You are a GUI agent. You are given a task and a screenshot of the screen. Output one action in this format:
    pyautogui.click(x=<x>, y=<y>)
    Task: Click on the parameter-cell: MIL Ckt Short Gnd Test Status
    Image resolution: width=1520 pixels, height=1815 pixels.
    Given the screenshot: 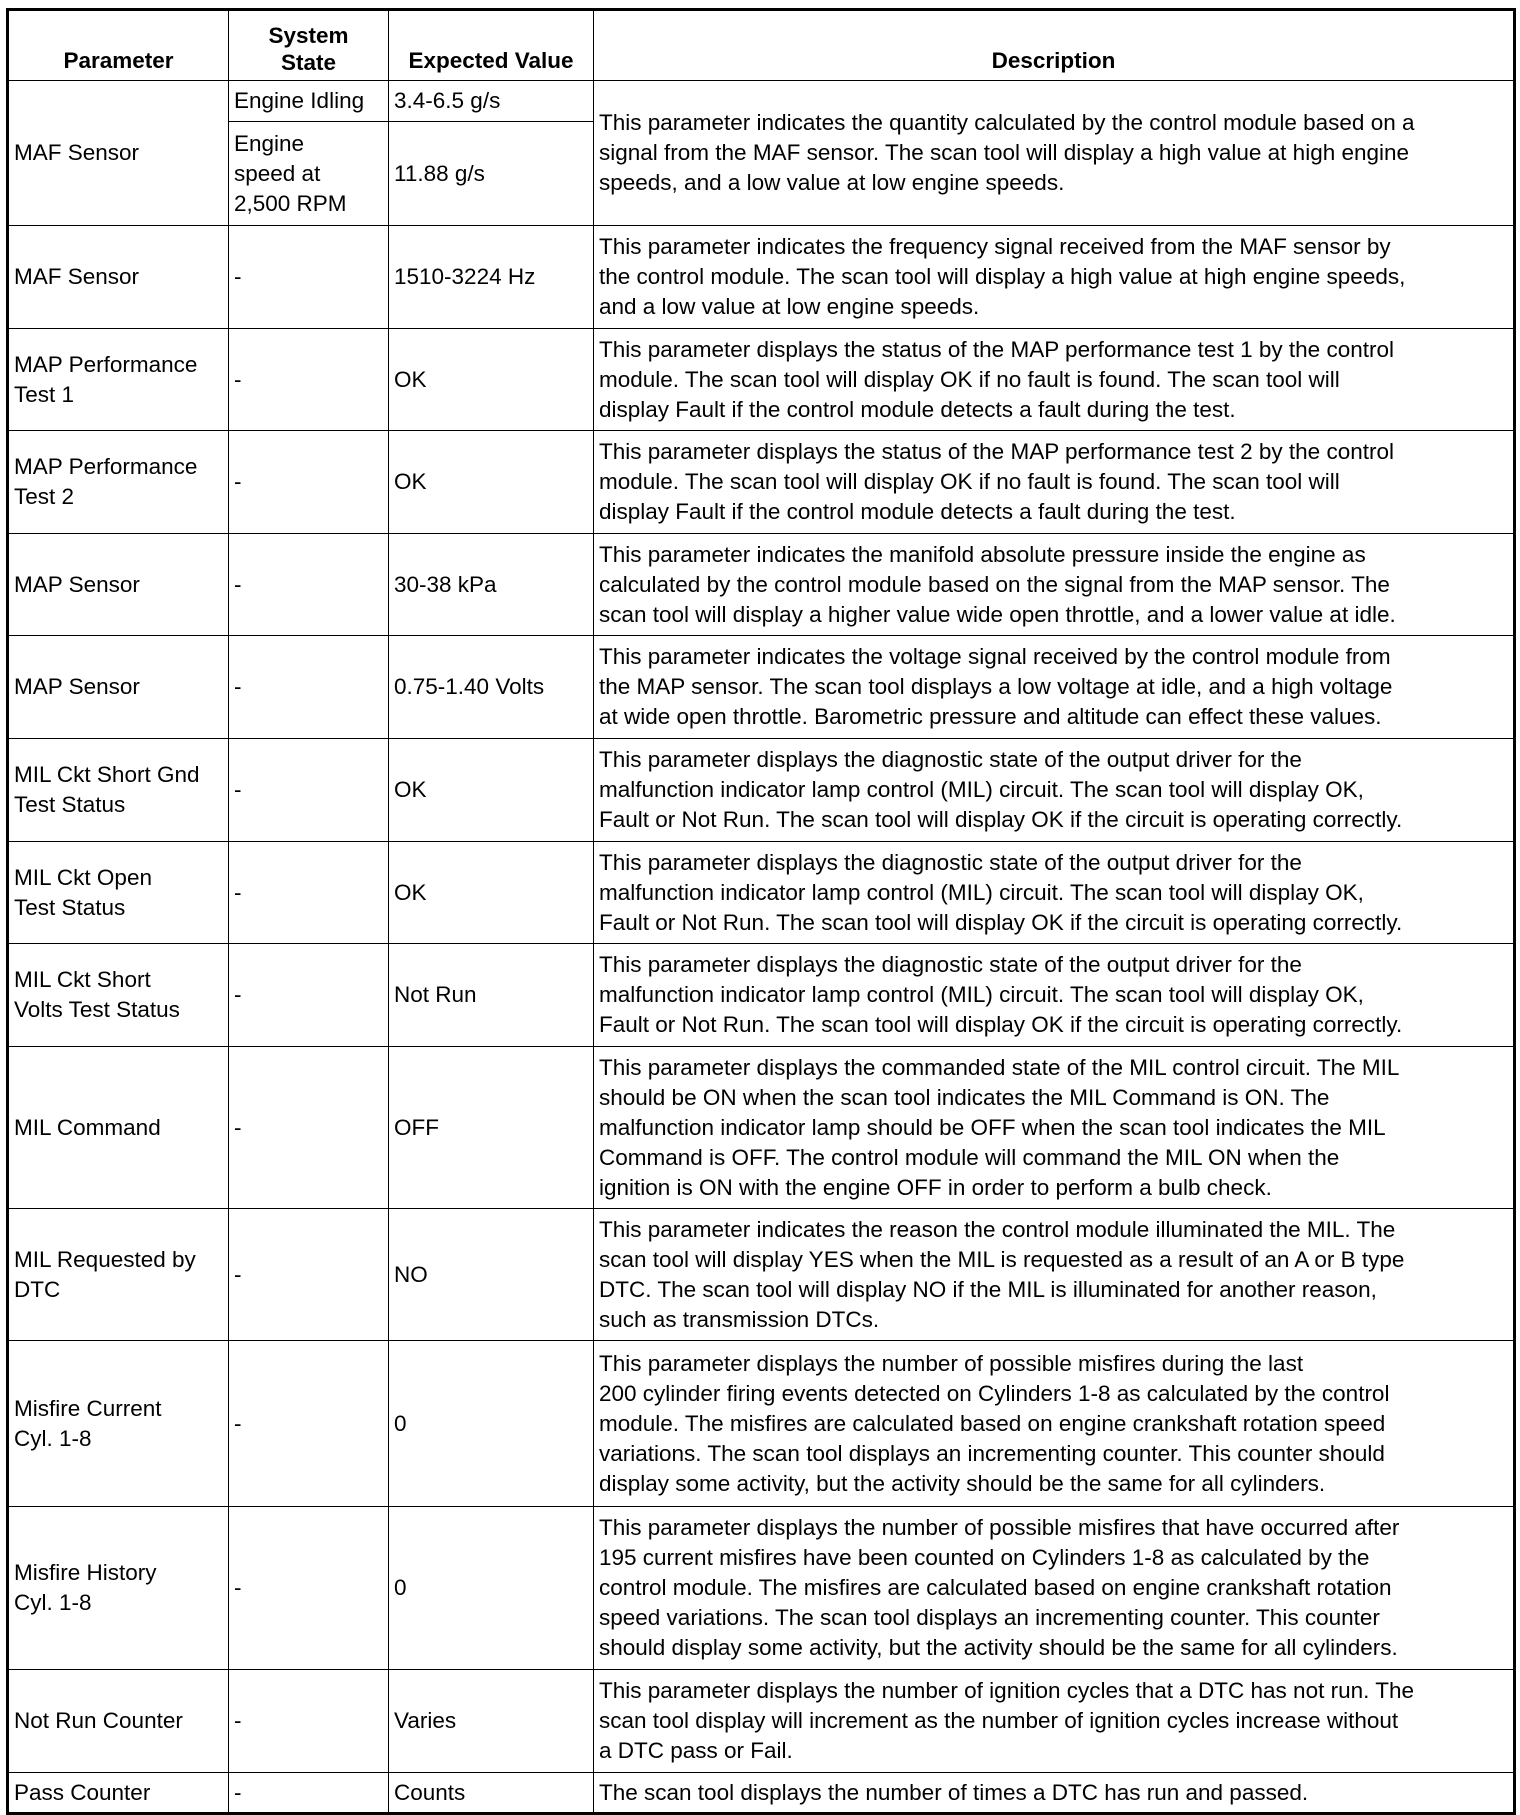 What is the action you would take?
    pyautogui.click(x=118, y=790)
    